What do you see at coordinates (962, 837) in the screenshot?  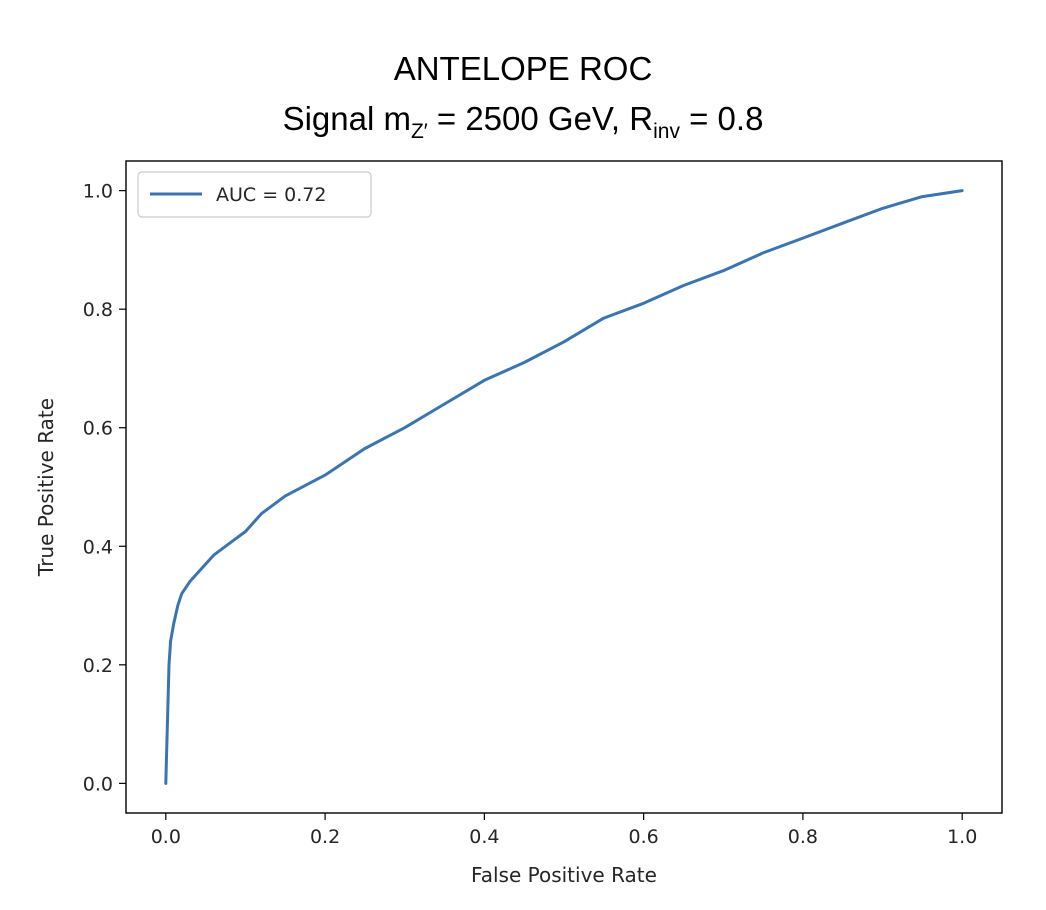 I see `x-tick-label: 1.0` at bounding box center [962, 837].